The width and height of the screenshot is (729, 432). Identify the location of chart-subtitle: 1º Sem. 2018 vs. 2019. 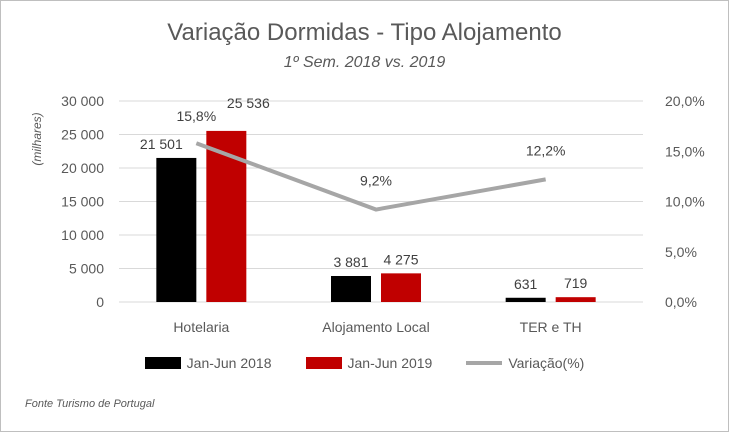
(364, 62).